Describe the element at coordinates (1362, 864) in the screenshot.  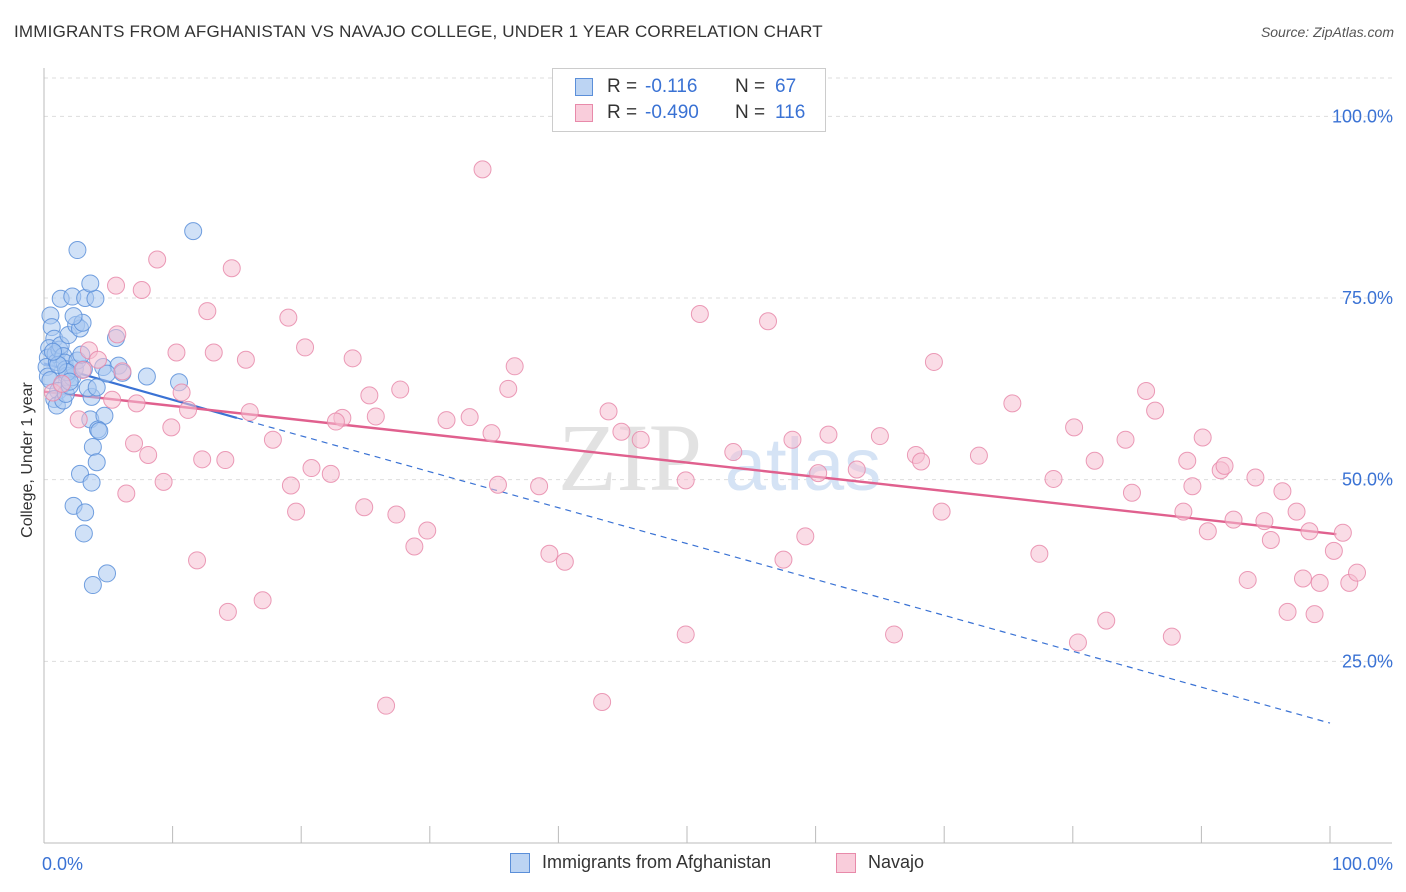
I see `x-tick-label-max: 100.0%` at that location.